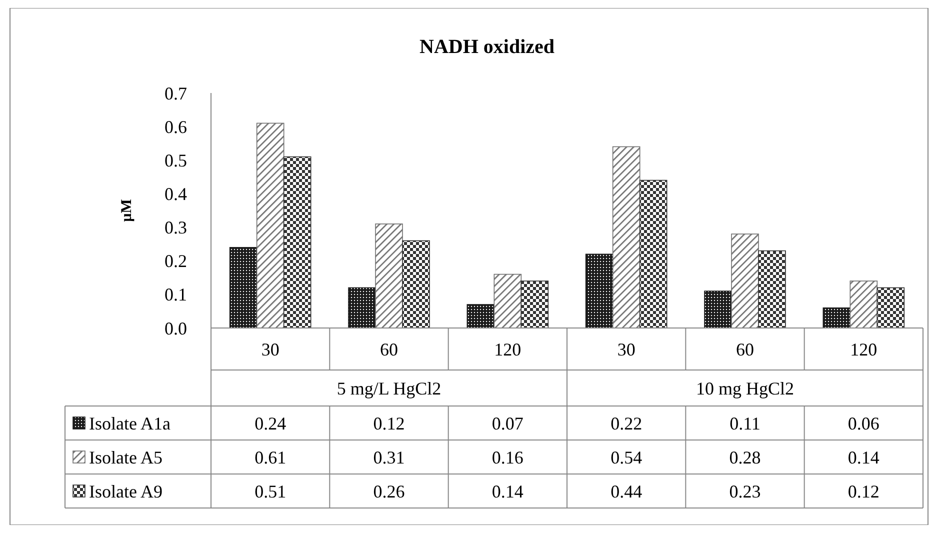 The height and width of the screenshot is (533, 938). I want to click on data-label: 0.16, so click(508, 457).